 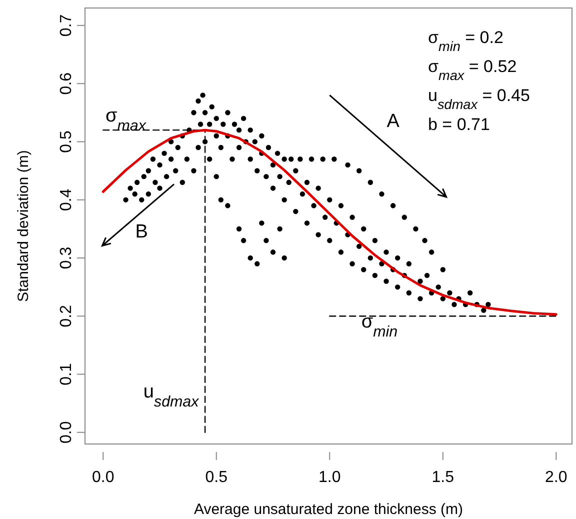 I want to click on x-tick-label: 0.0, so click(x=103, y=477).